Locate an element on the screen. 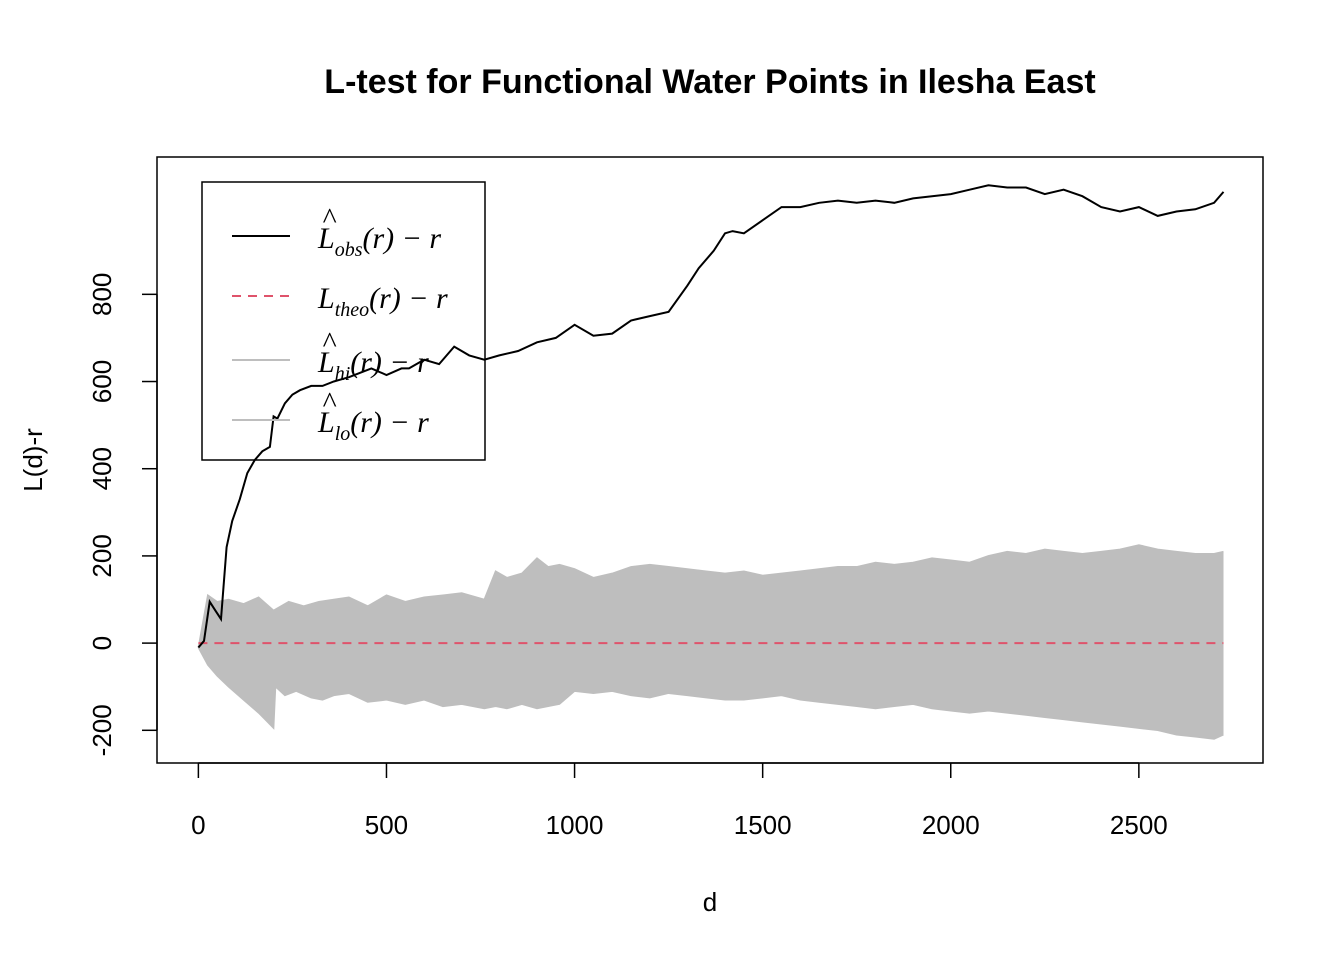  x-tick-label: 2000 is located at coordinates (951, 825).